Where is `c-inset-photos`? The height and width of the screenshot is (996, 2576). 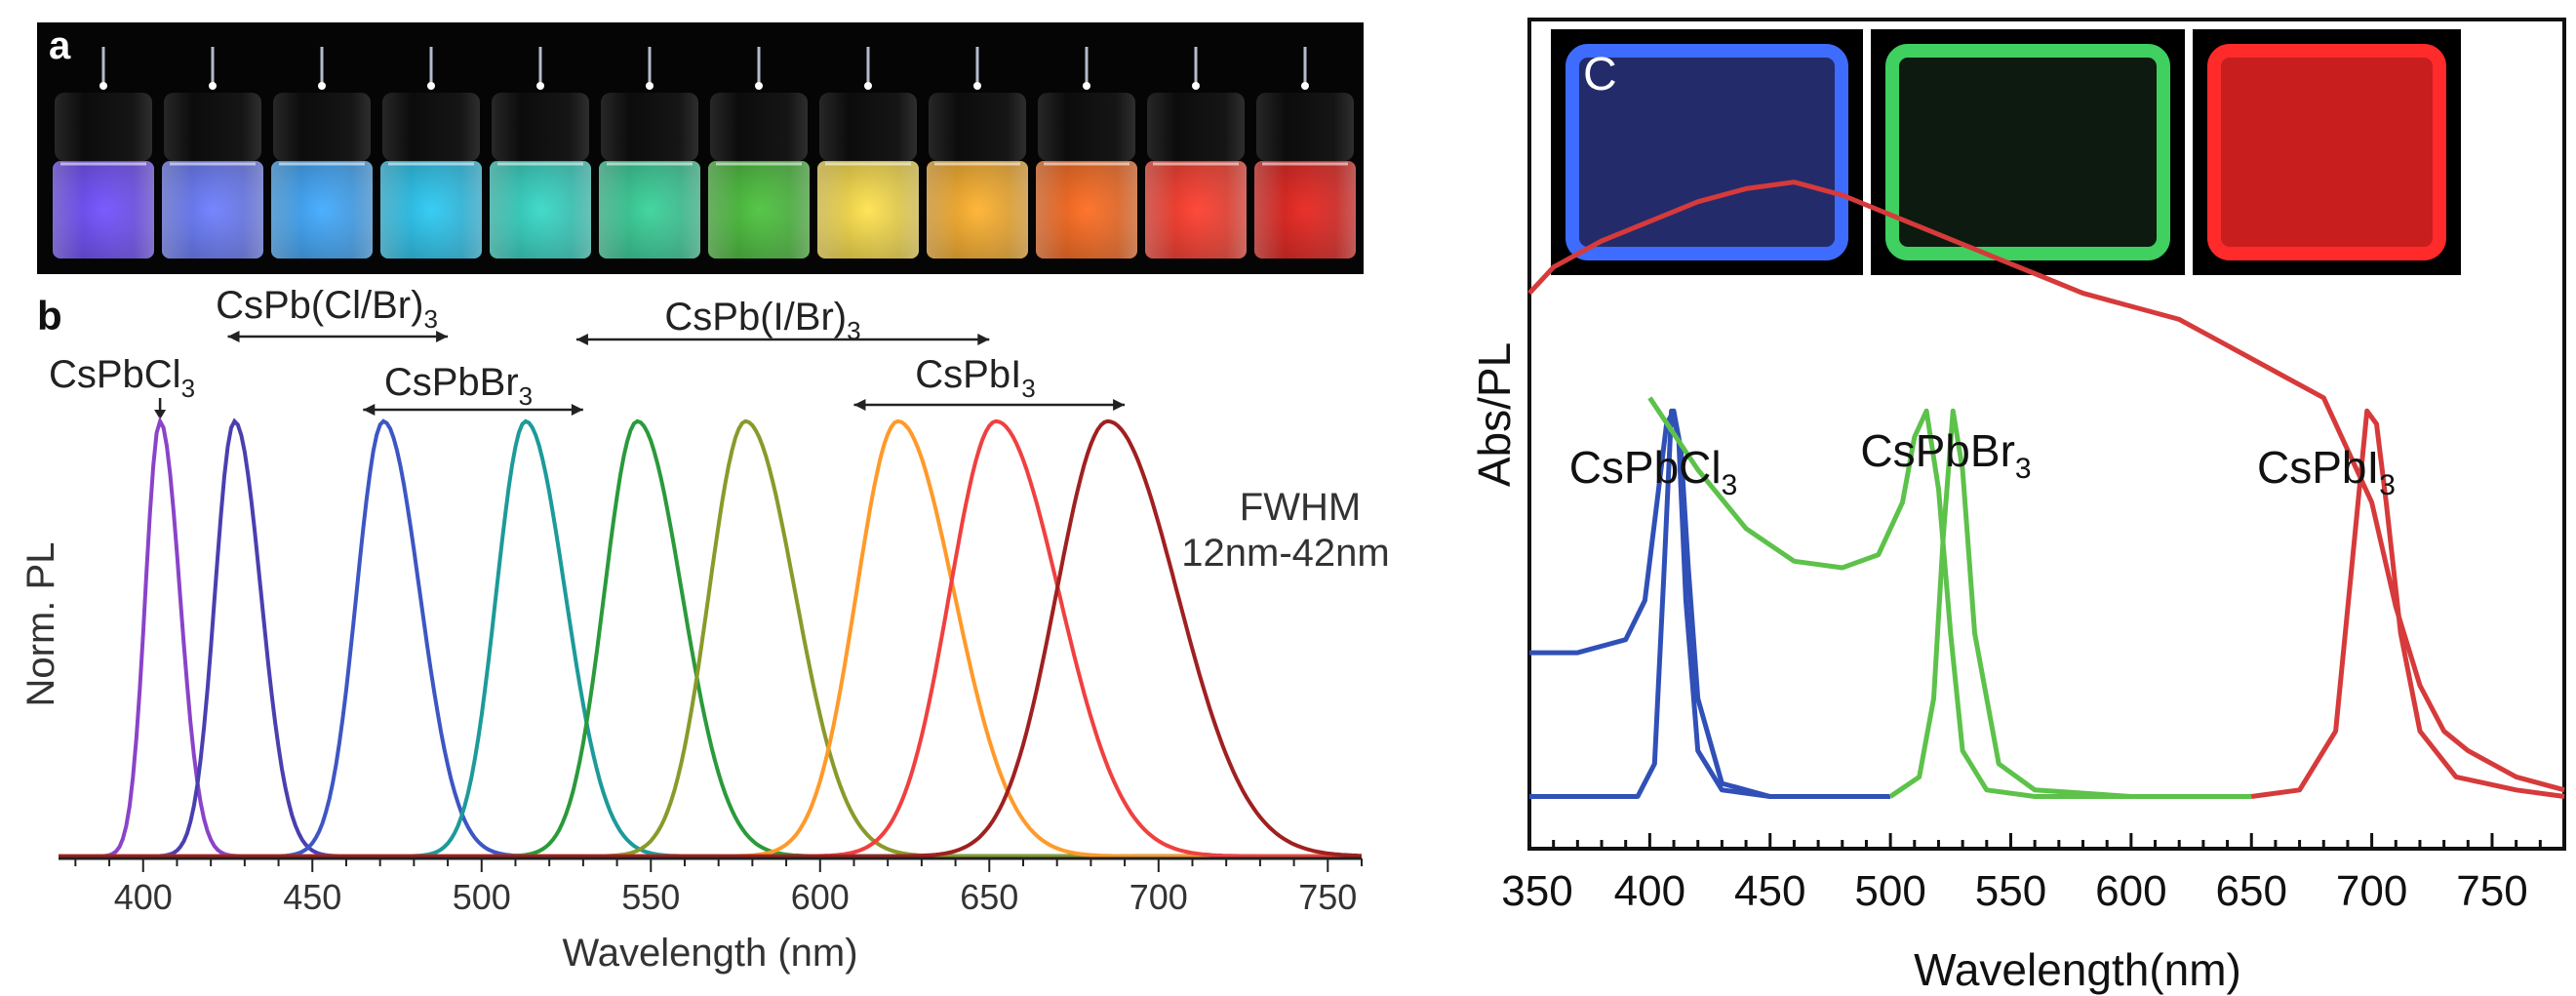 c-inset-photos is located at coordinates (2006, 152).